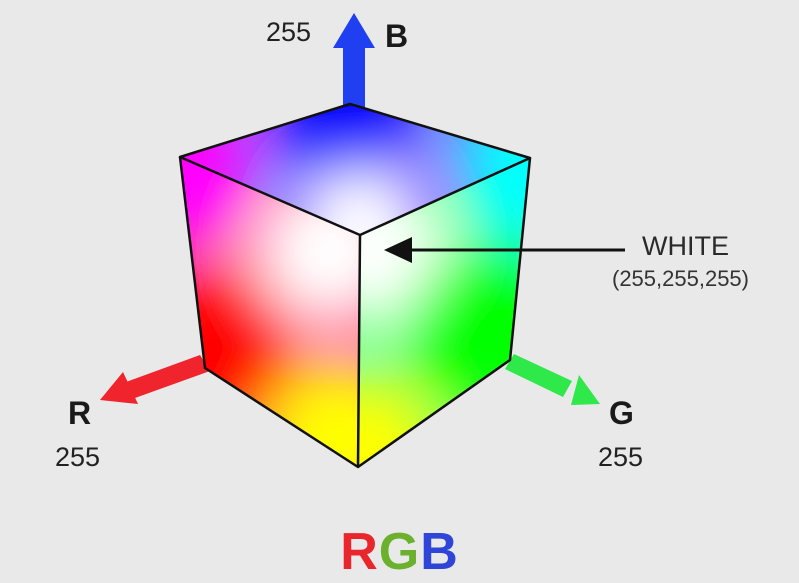 The height and width of the screenshot is (583, 799). Describe the element at coordinates (444, 312) in the screenshot. I see `cube-right-face` at that location.